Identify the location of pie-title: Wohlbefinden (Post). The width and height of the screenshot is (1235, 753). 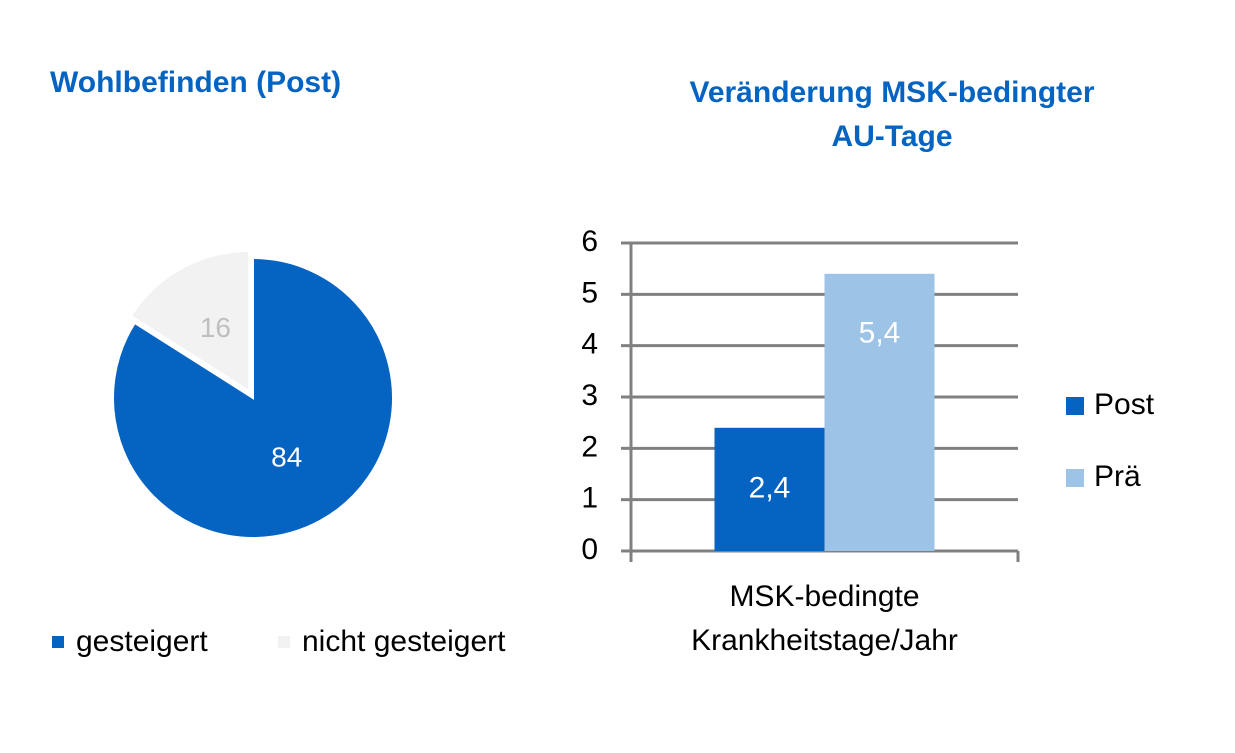
(195, 82).